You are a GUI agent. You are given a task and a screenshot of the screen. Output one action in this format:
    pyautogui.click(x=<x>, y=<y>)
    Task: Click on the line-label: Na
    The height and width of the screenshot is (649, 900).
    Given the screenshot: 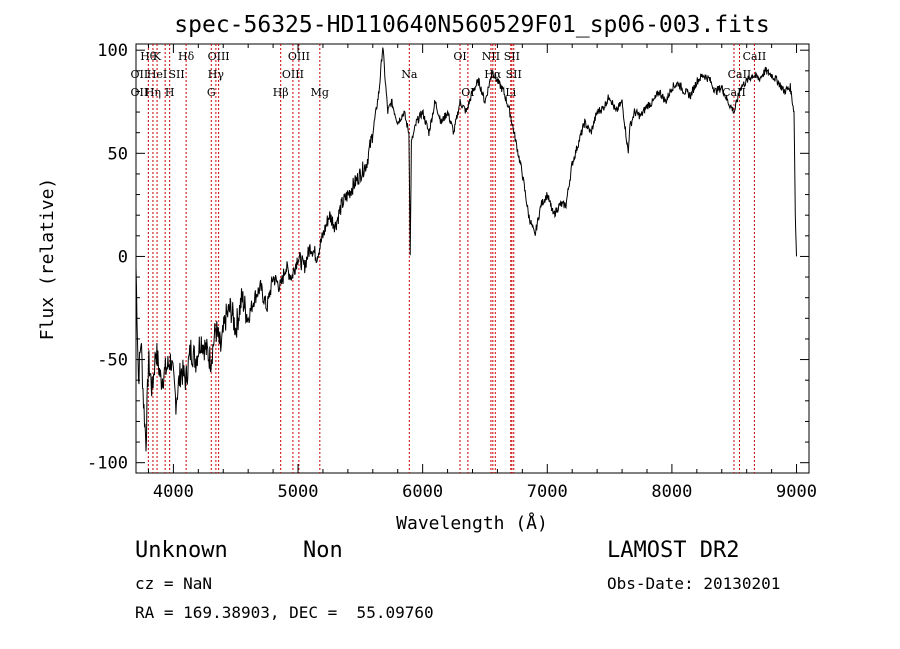 What is the action you would take?
    pyautogui.click(x=409, y=74)
    